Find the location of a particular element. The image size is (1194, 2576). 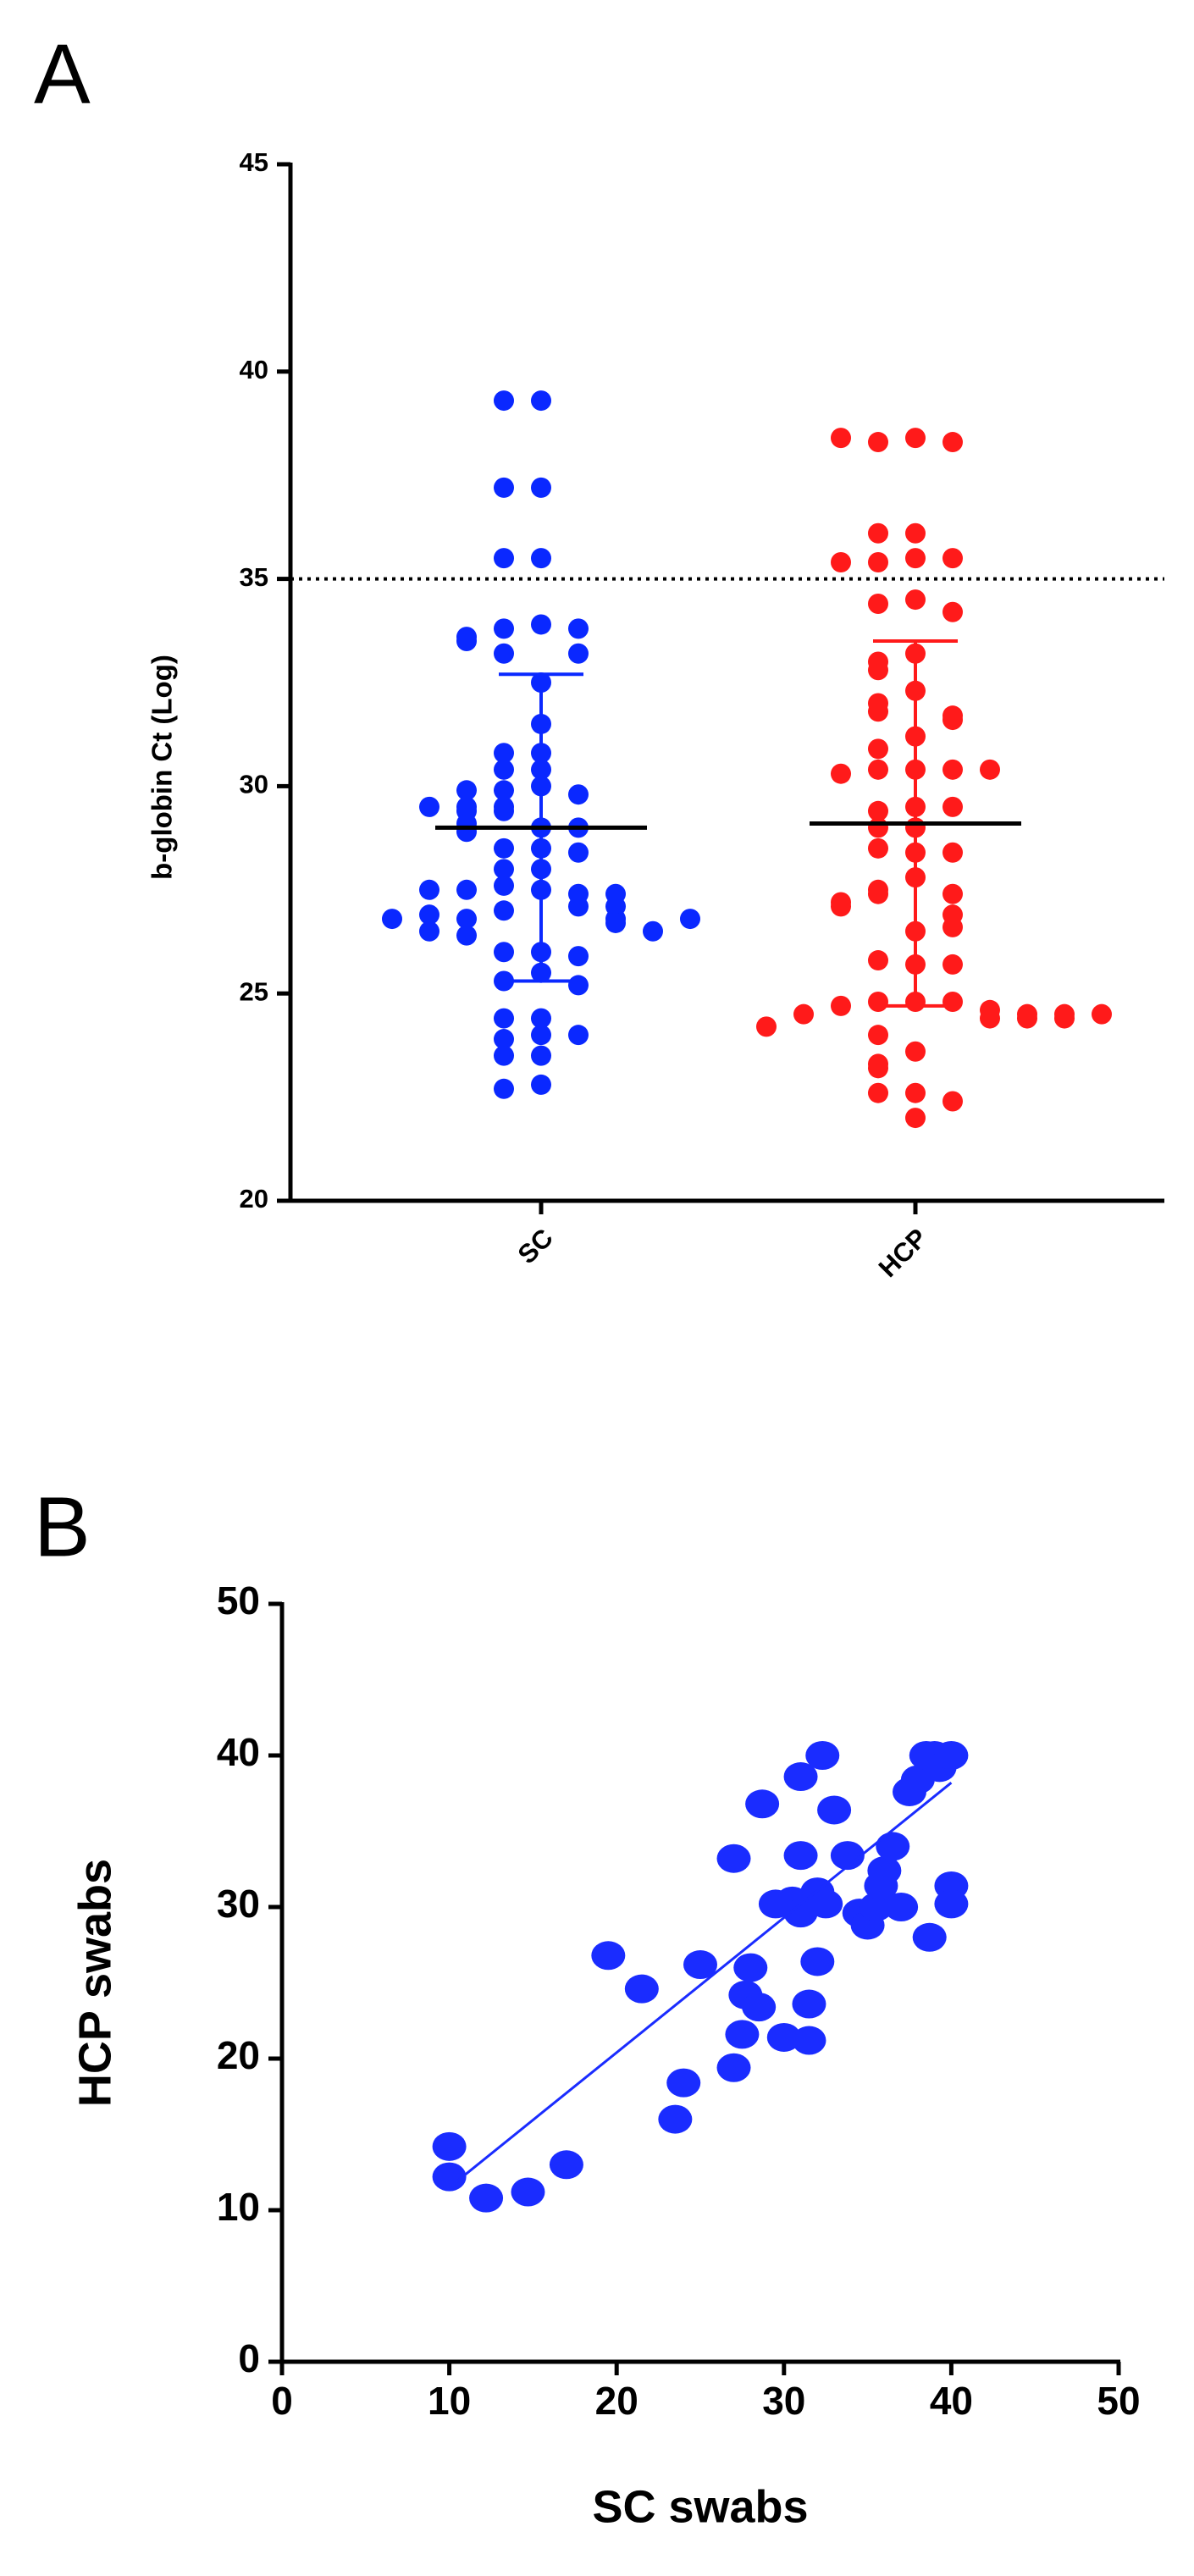

y-tick-label: 10 is located at coordinates (238, 2207).